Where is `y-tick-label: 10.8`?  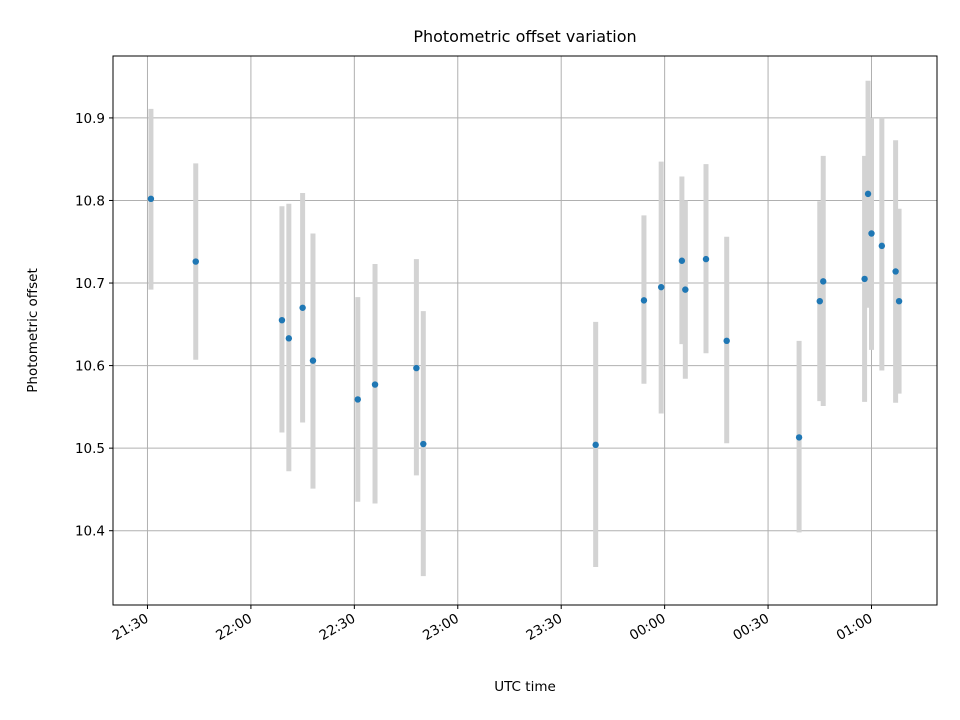
y-tick-label: 10.8 is located at coordinates (90, 201).